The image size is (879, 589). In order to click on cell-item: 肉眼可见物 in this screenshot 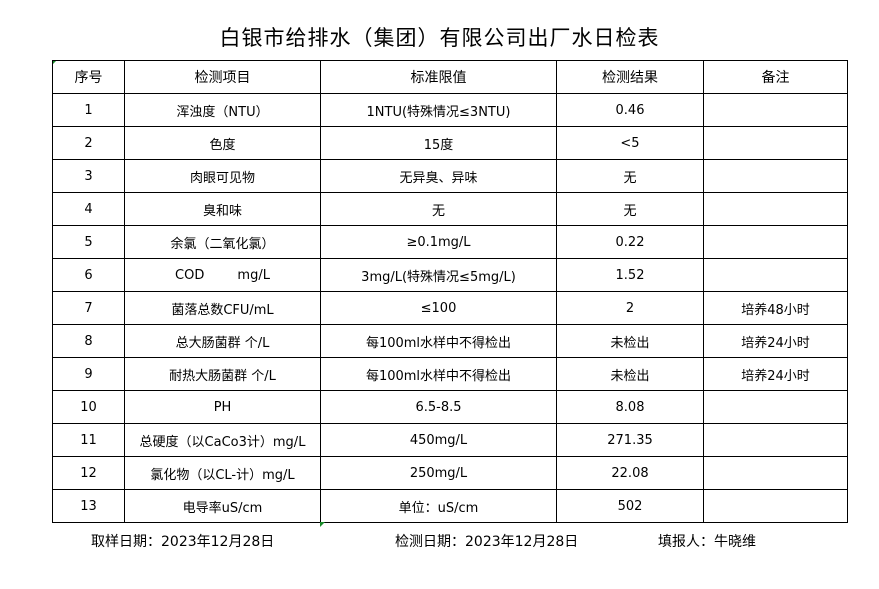, I will do `click(222, 176)`.